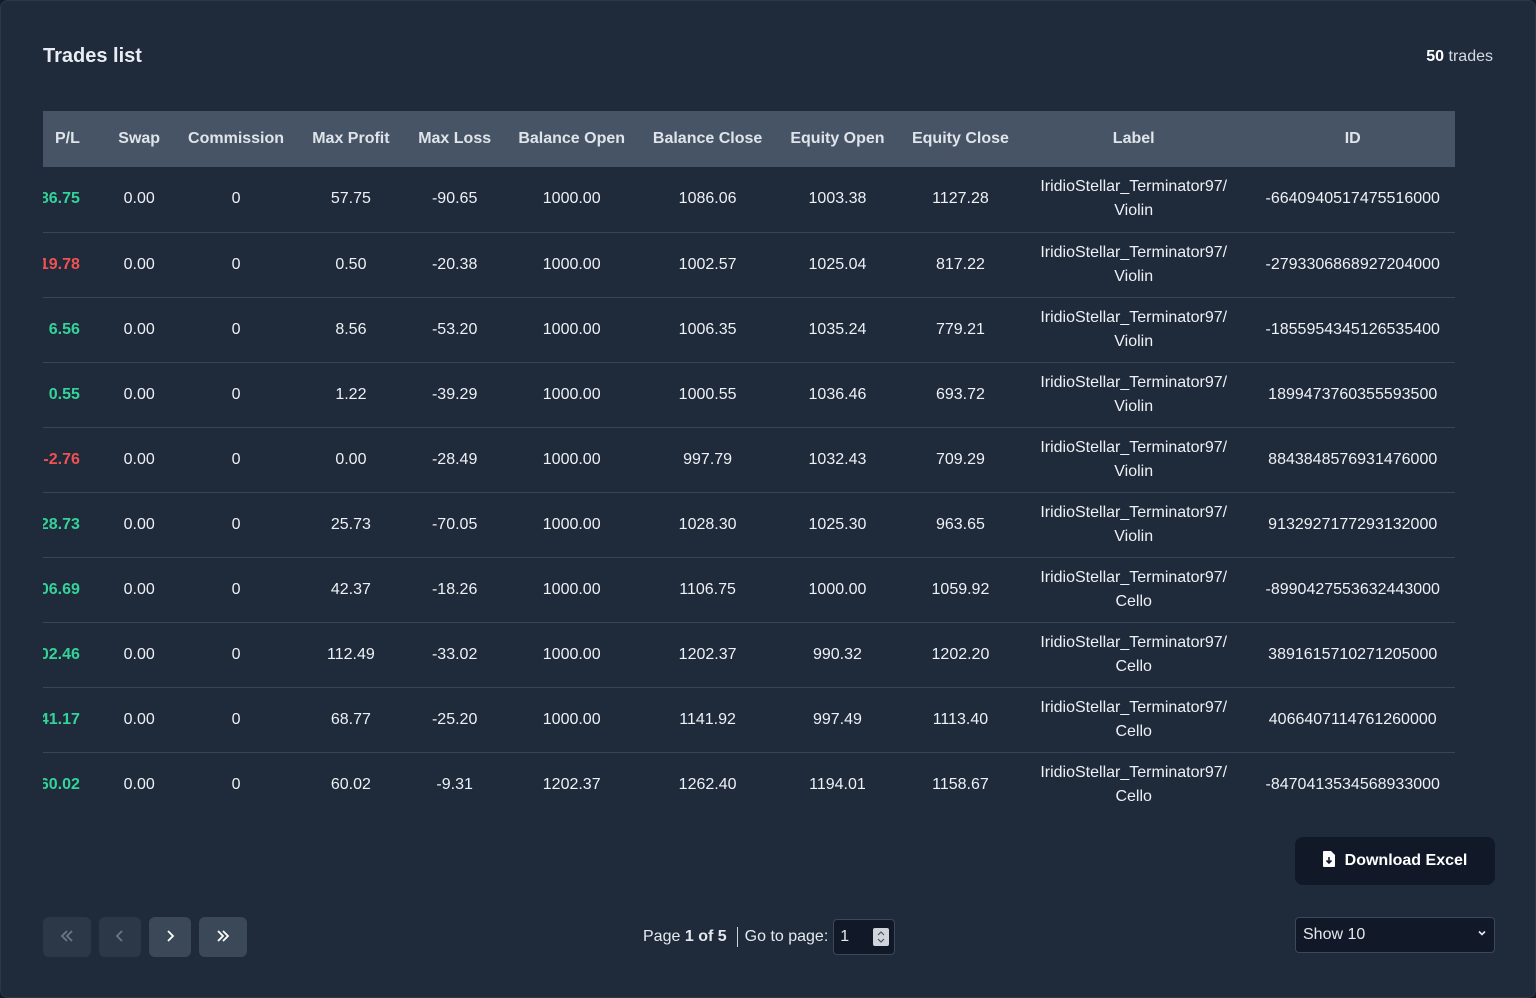 This screenshot has height=998, width=1536. Describe the element at coordinates (351, 139) in the screenshot. I see `column-header-max-profit: Max Profit` at that location.